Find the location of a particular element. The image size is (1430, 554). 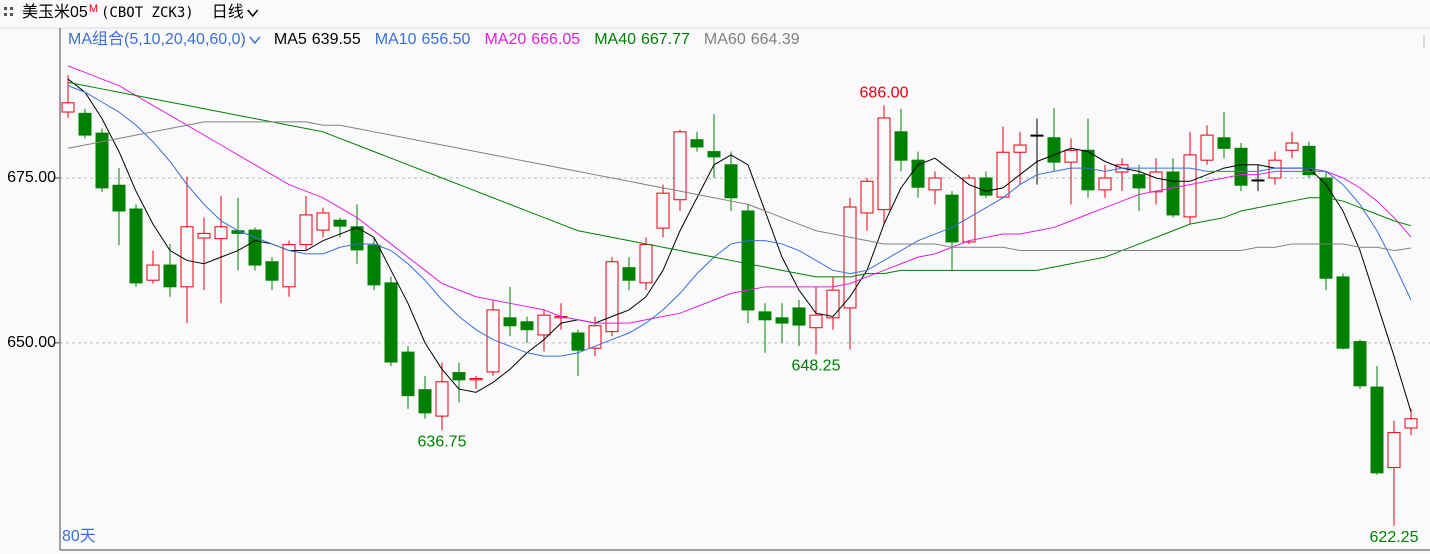

legend-value: 656.50 is located at coordinates (446, 39).